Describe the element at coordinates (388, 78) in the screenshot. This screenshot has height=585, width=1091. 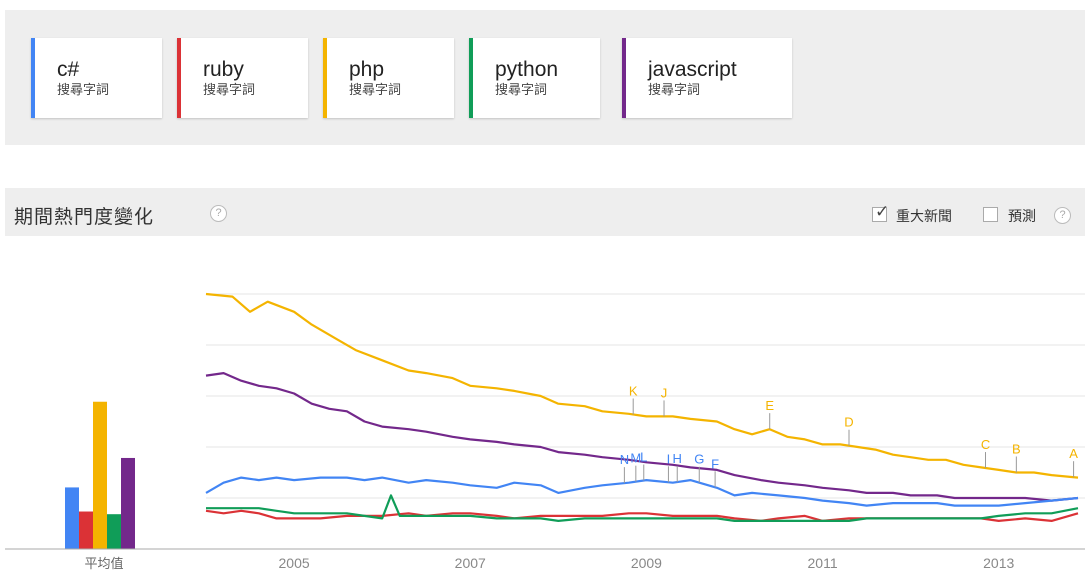
I see `term-card-php: php 搜尋字詞` at that location.